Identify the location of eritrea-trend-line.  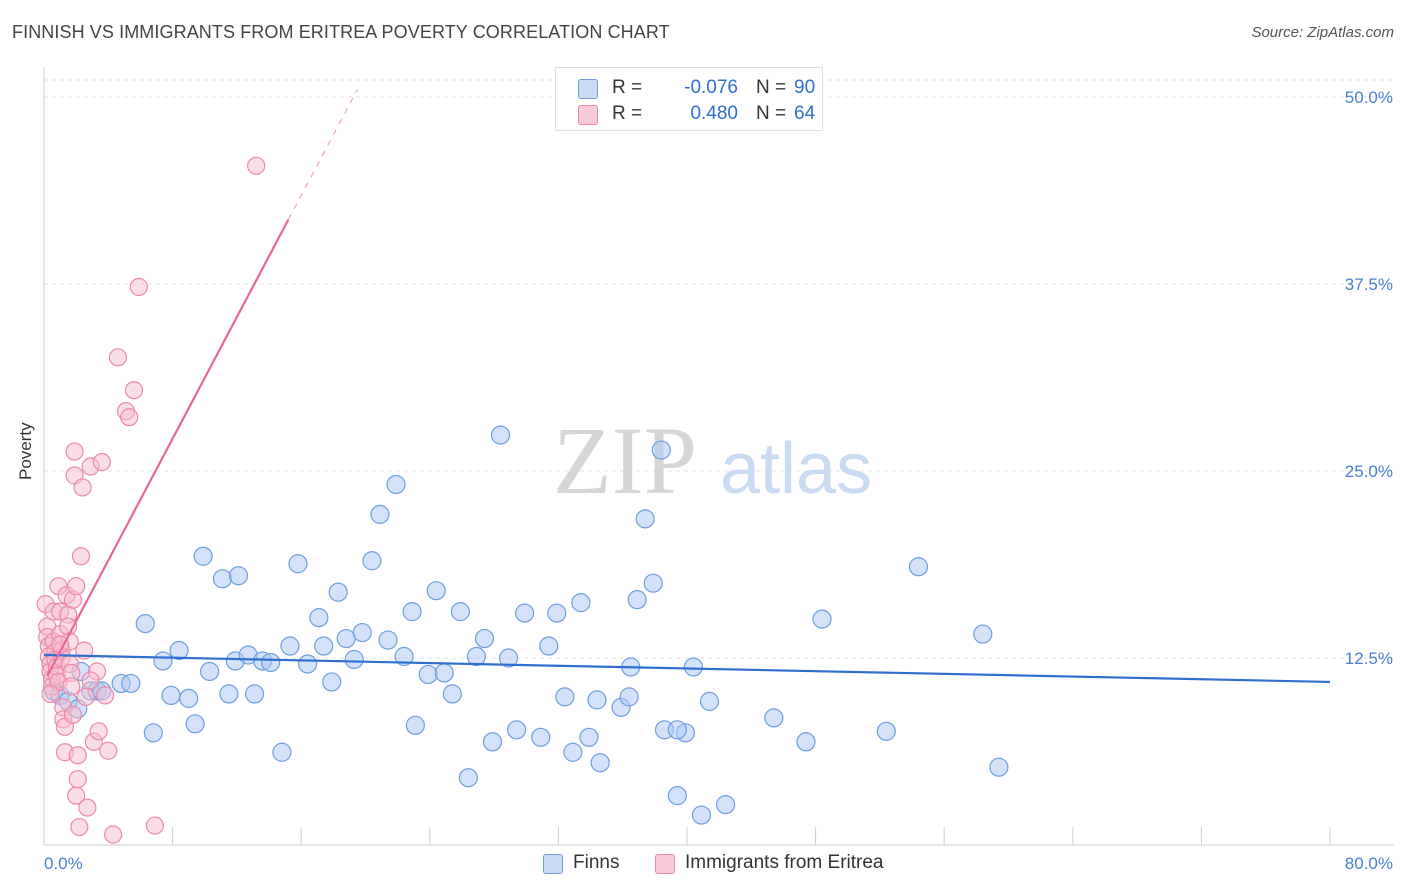
(168, 448).